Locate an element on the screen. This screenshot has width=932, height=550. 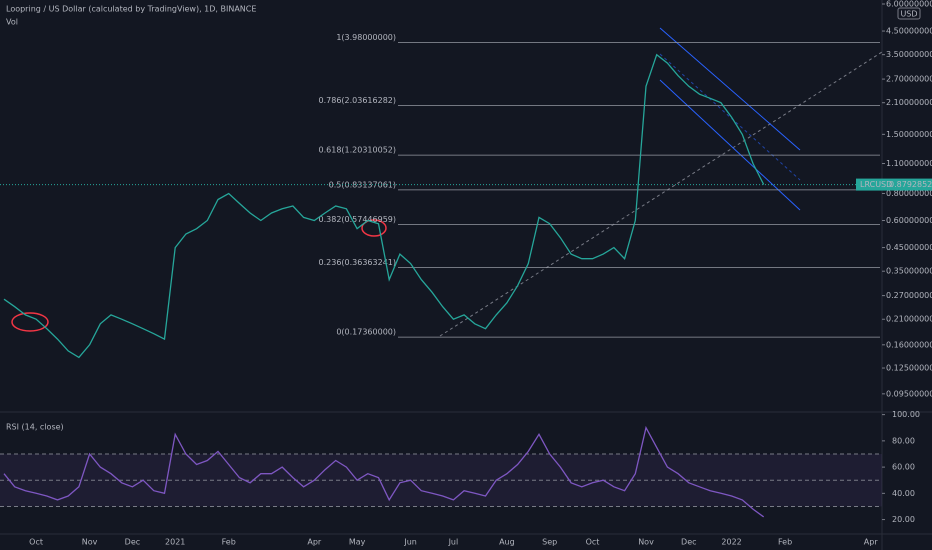
y-tick-label: 2.10000000 is located at coordinates (909, 102).